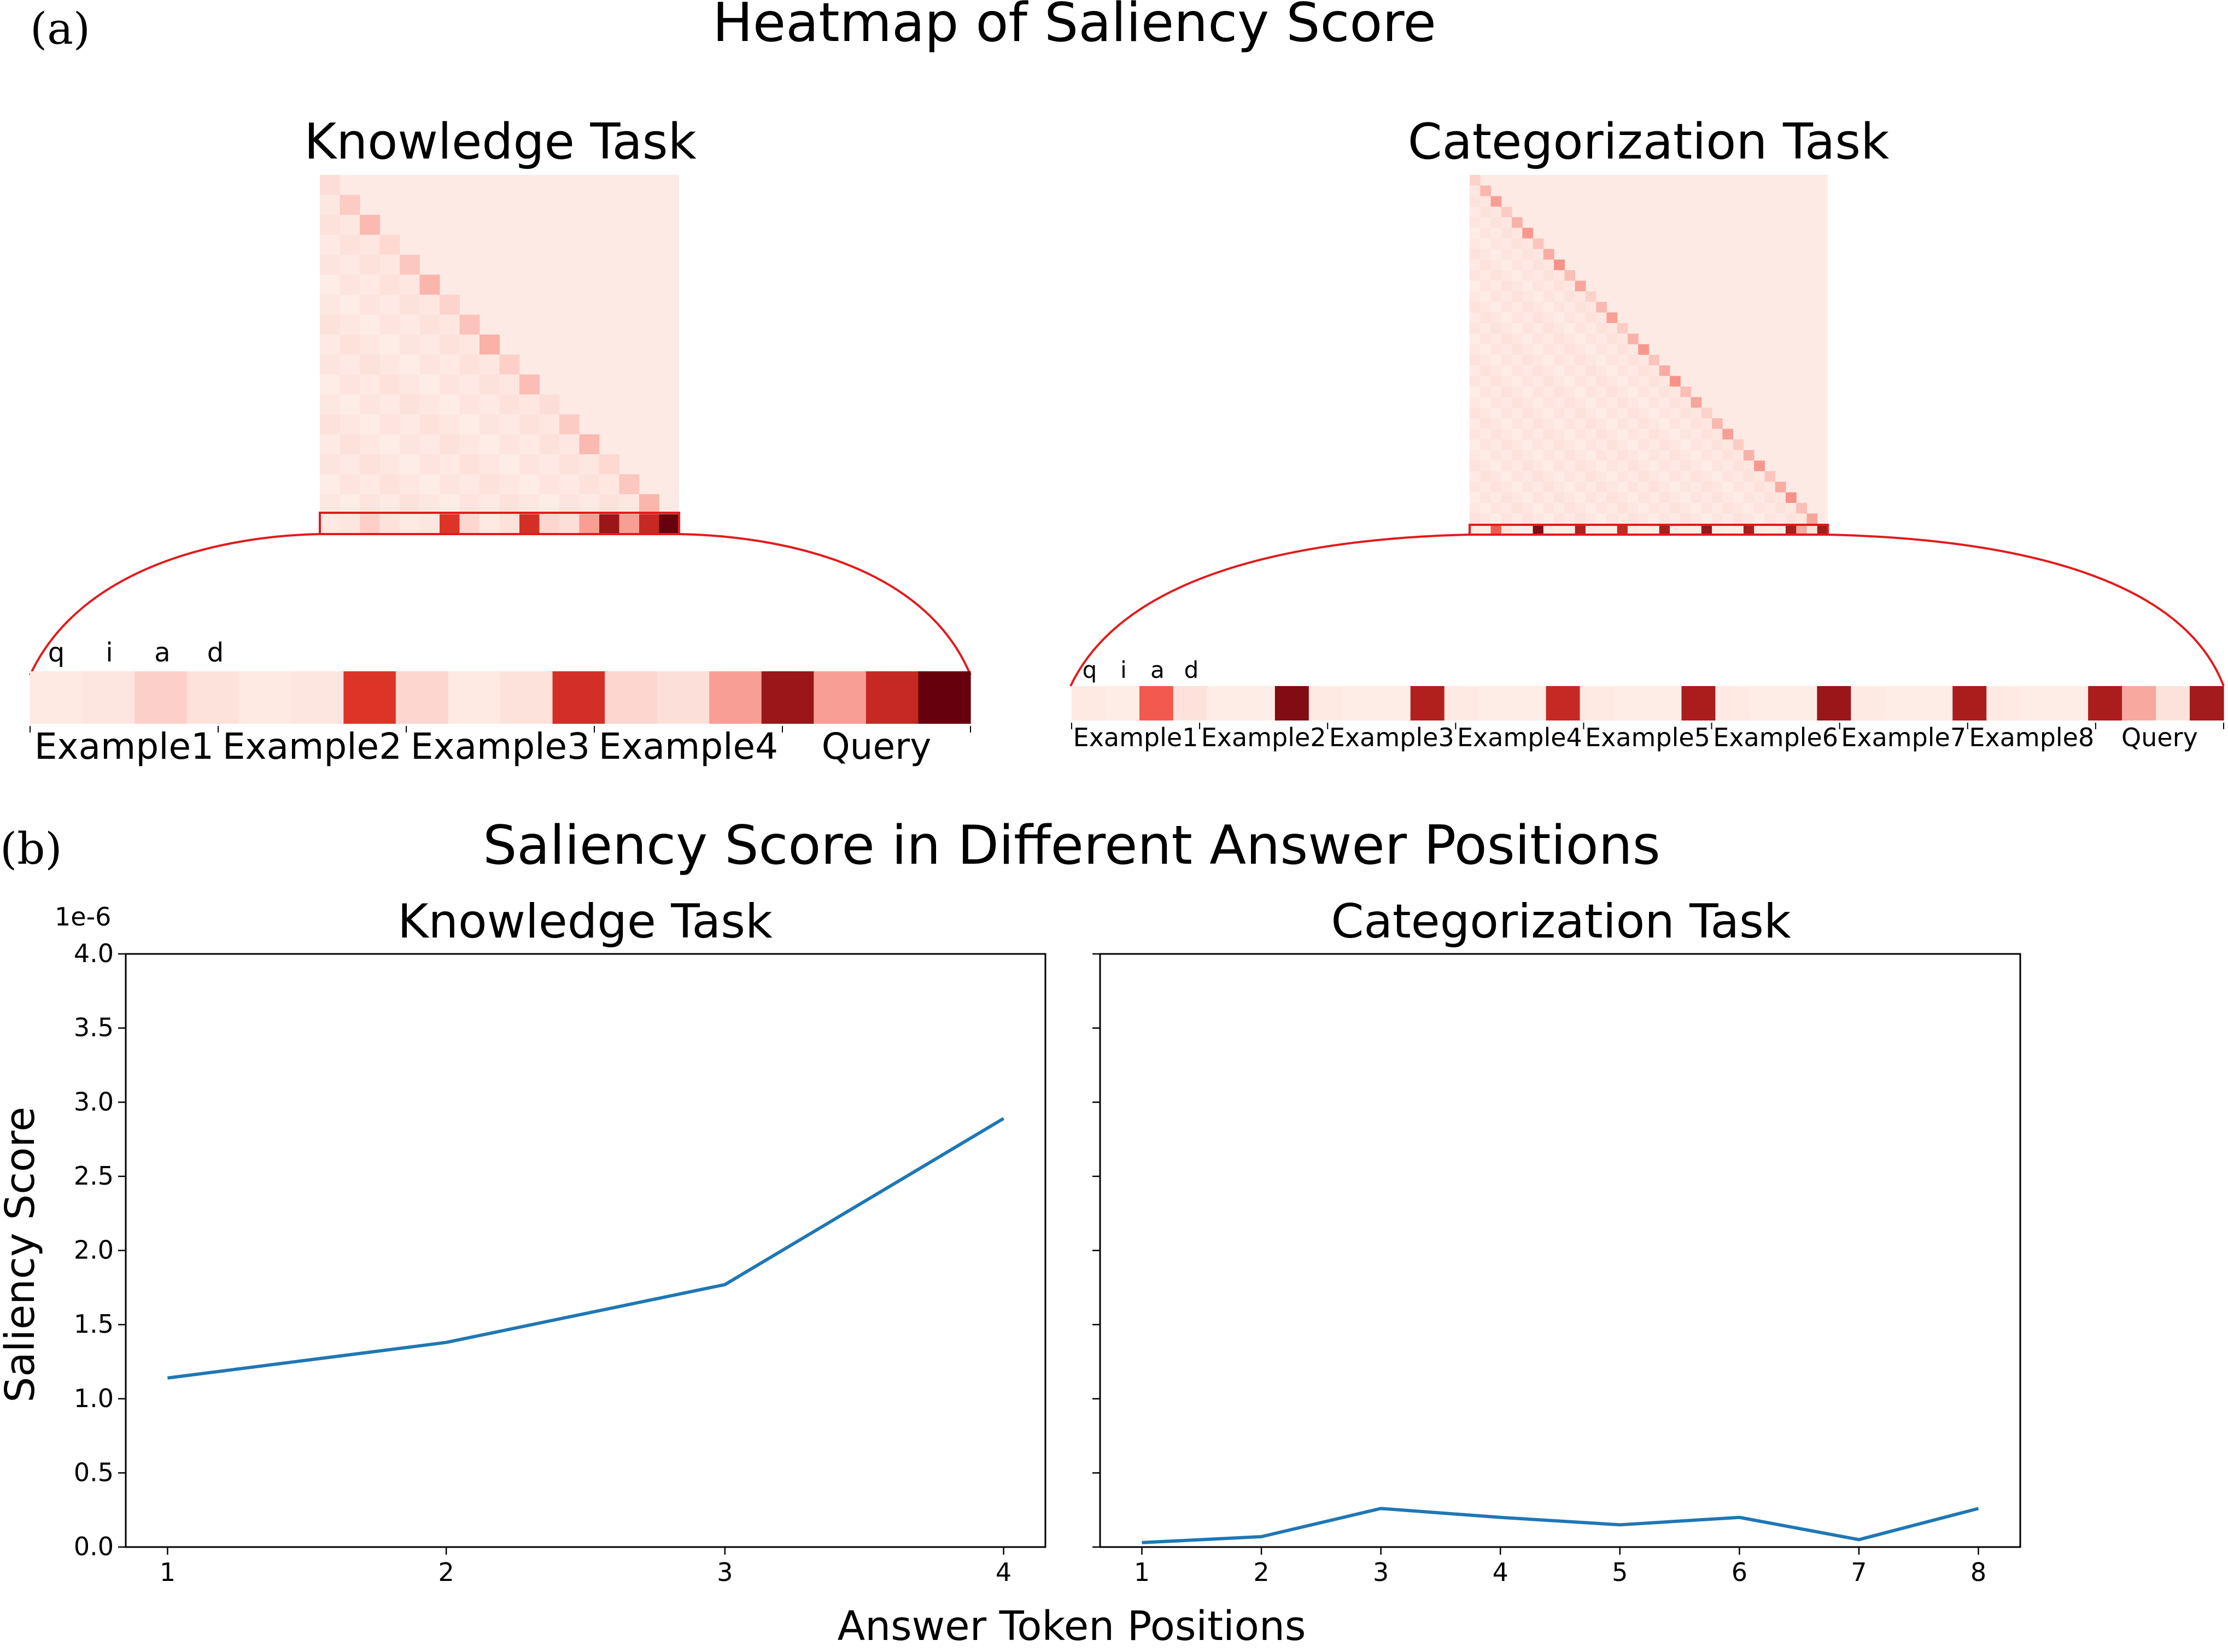 Image resolution: width=2228 pixels, height=1652 pixels. I want to click on x-tick-label: 4, so click(1500, 1572).